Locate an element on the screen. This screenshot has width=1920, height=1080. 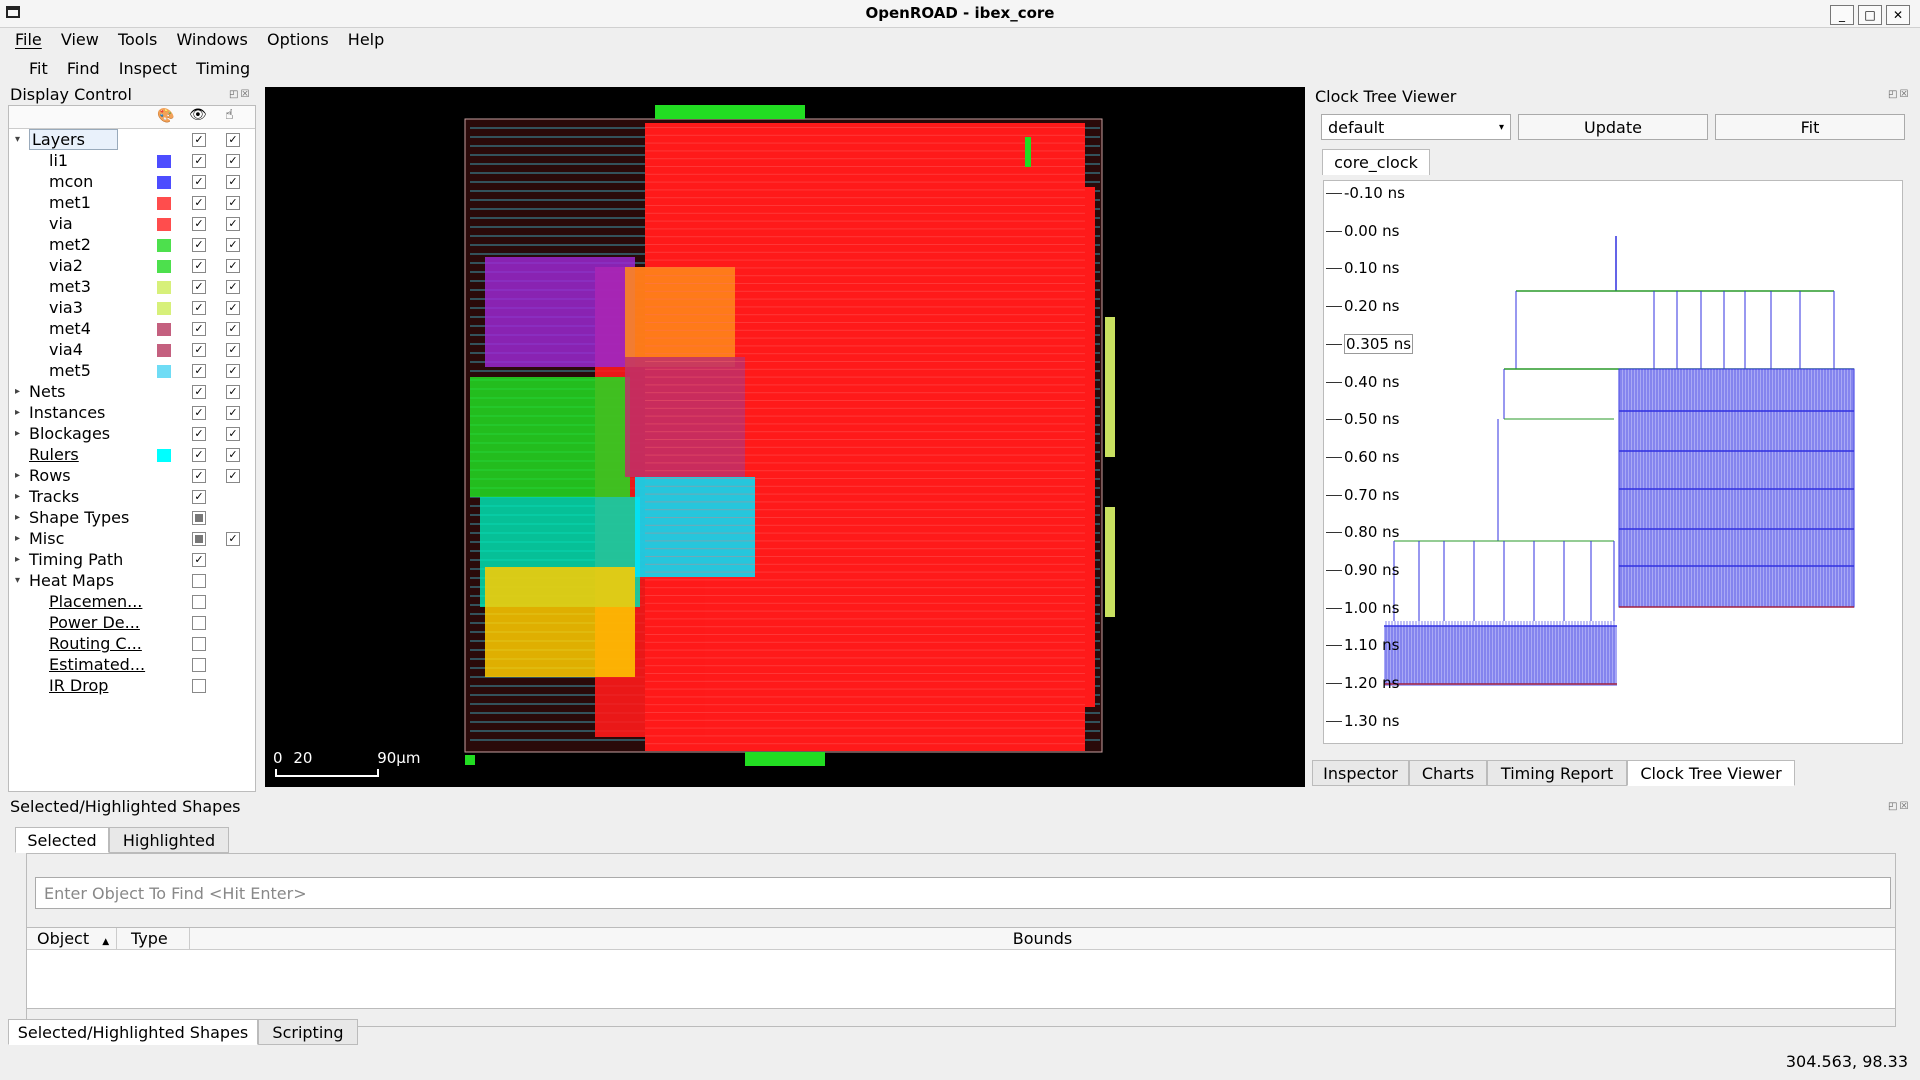
selected-shapes-dock-buttons: ◰☒ is located at coordinates (1899, 806).